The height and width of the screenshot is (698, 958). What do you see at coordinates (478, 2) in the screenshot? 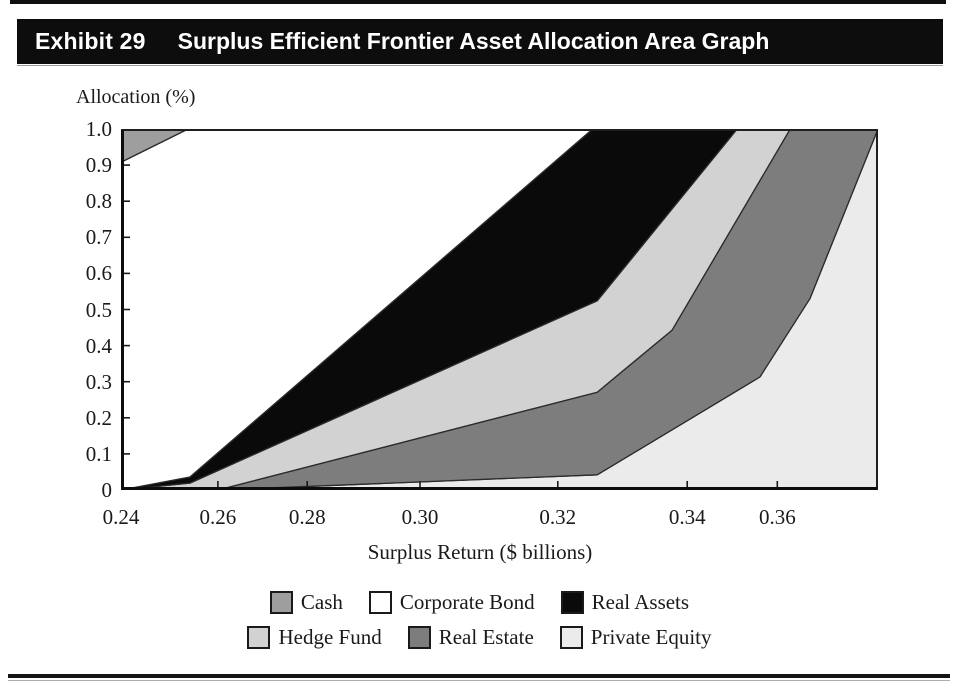
I see `top-rule` at bounding box center [478, 2].